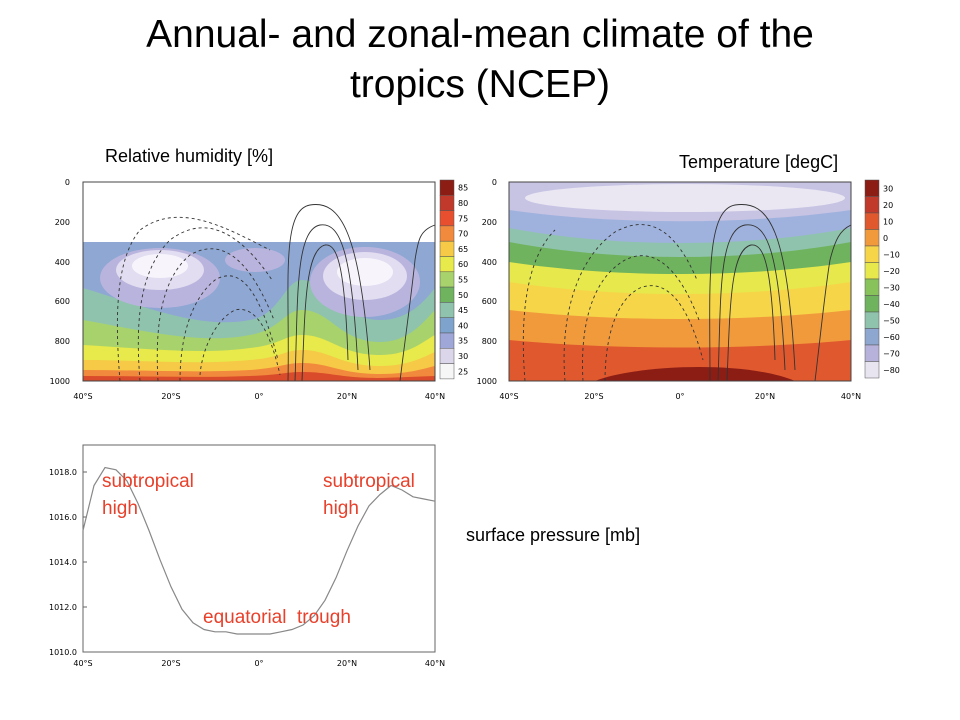 This screenshot has height=720, width=960. Describe the element at coordinates (463, 325) in the screenshot. I see `colorbar-label: 40` at that location.